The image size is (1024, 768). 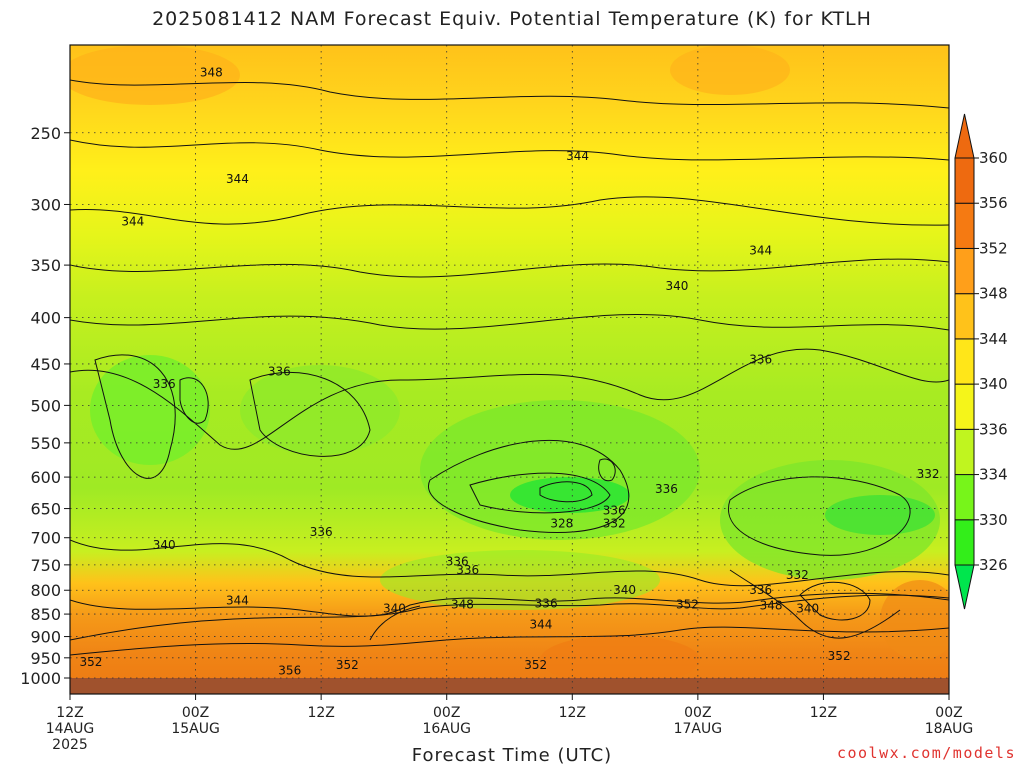 What do you see at coordinates (289, 670) in the screenshot?
I see `contour-label: 356` at bounding box center [289, 670].